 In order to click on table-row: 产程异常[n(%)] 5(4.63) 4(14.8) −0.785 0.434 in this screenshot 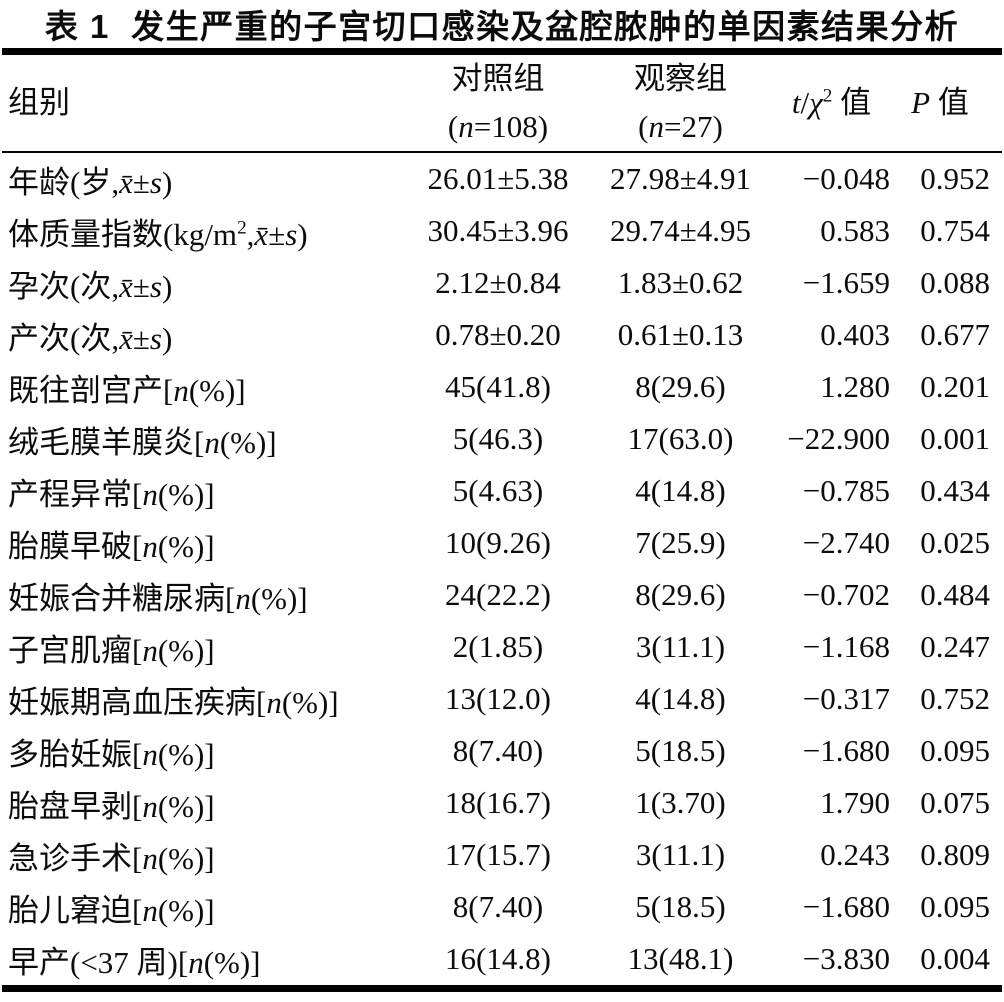, I will do `click(502, 491)`.